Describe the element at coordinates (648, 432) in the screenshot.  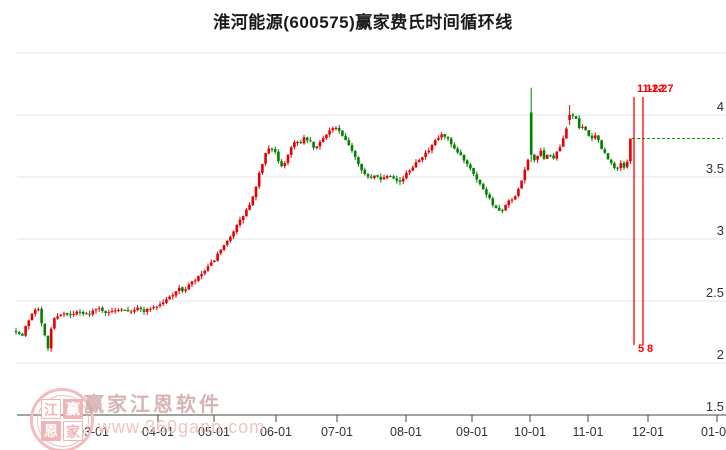
I see `x-axis-label: 12-01` at that location.